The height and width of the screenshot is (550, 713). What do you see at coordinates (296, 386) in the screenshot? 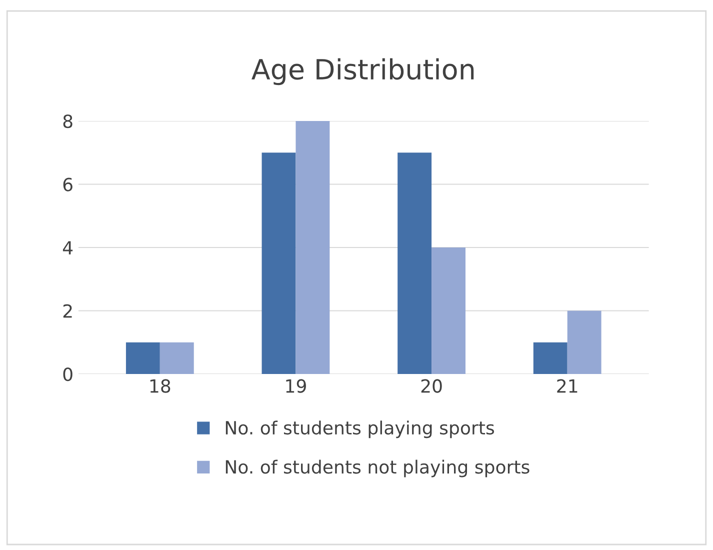
I see `x-tick-label: 19` at bounding box center [296, 386].